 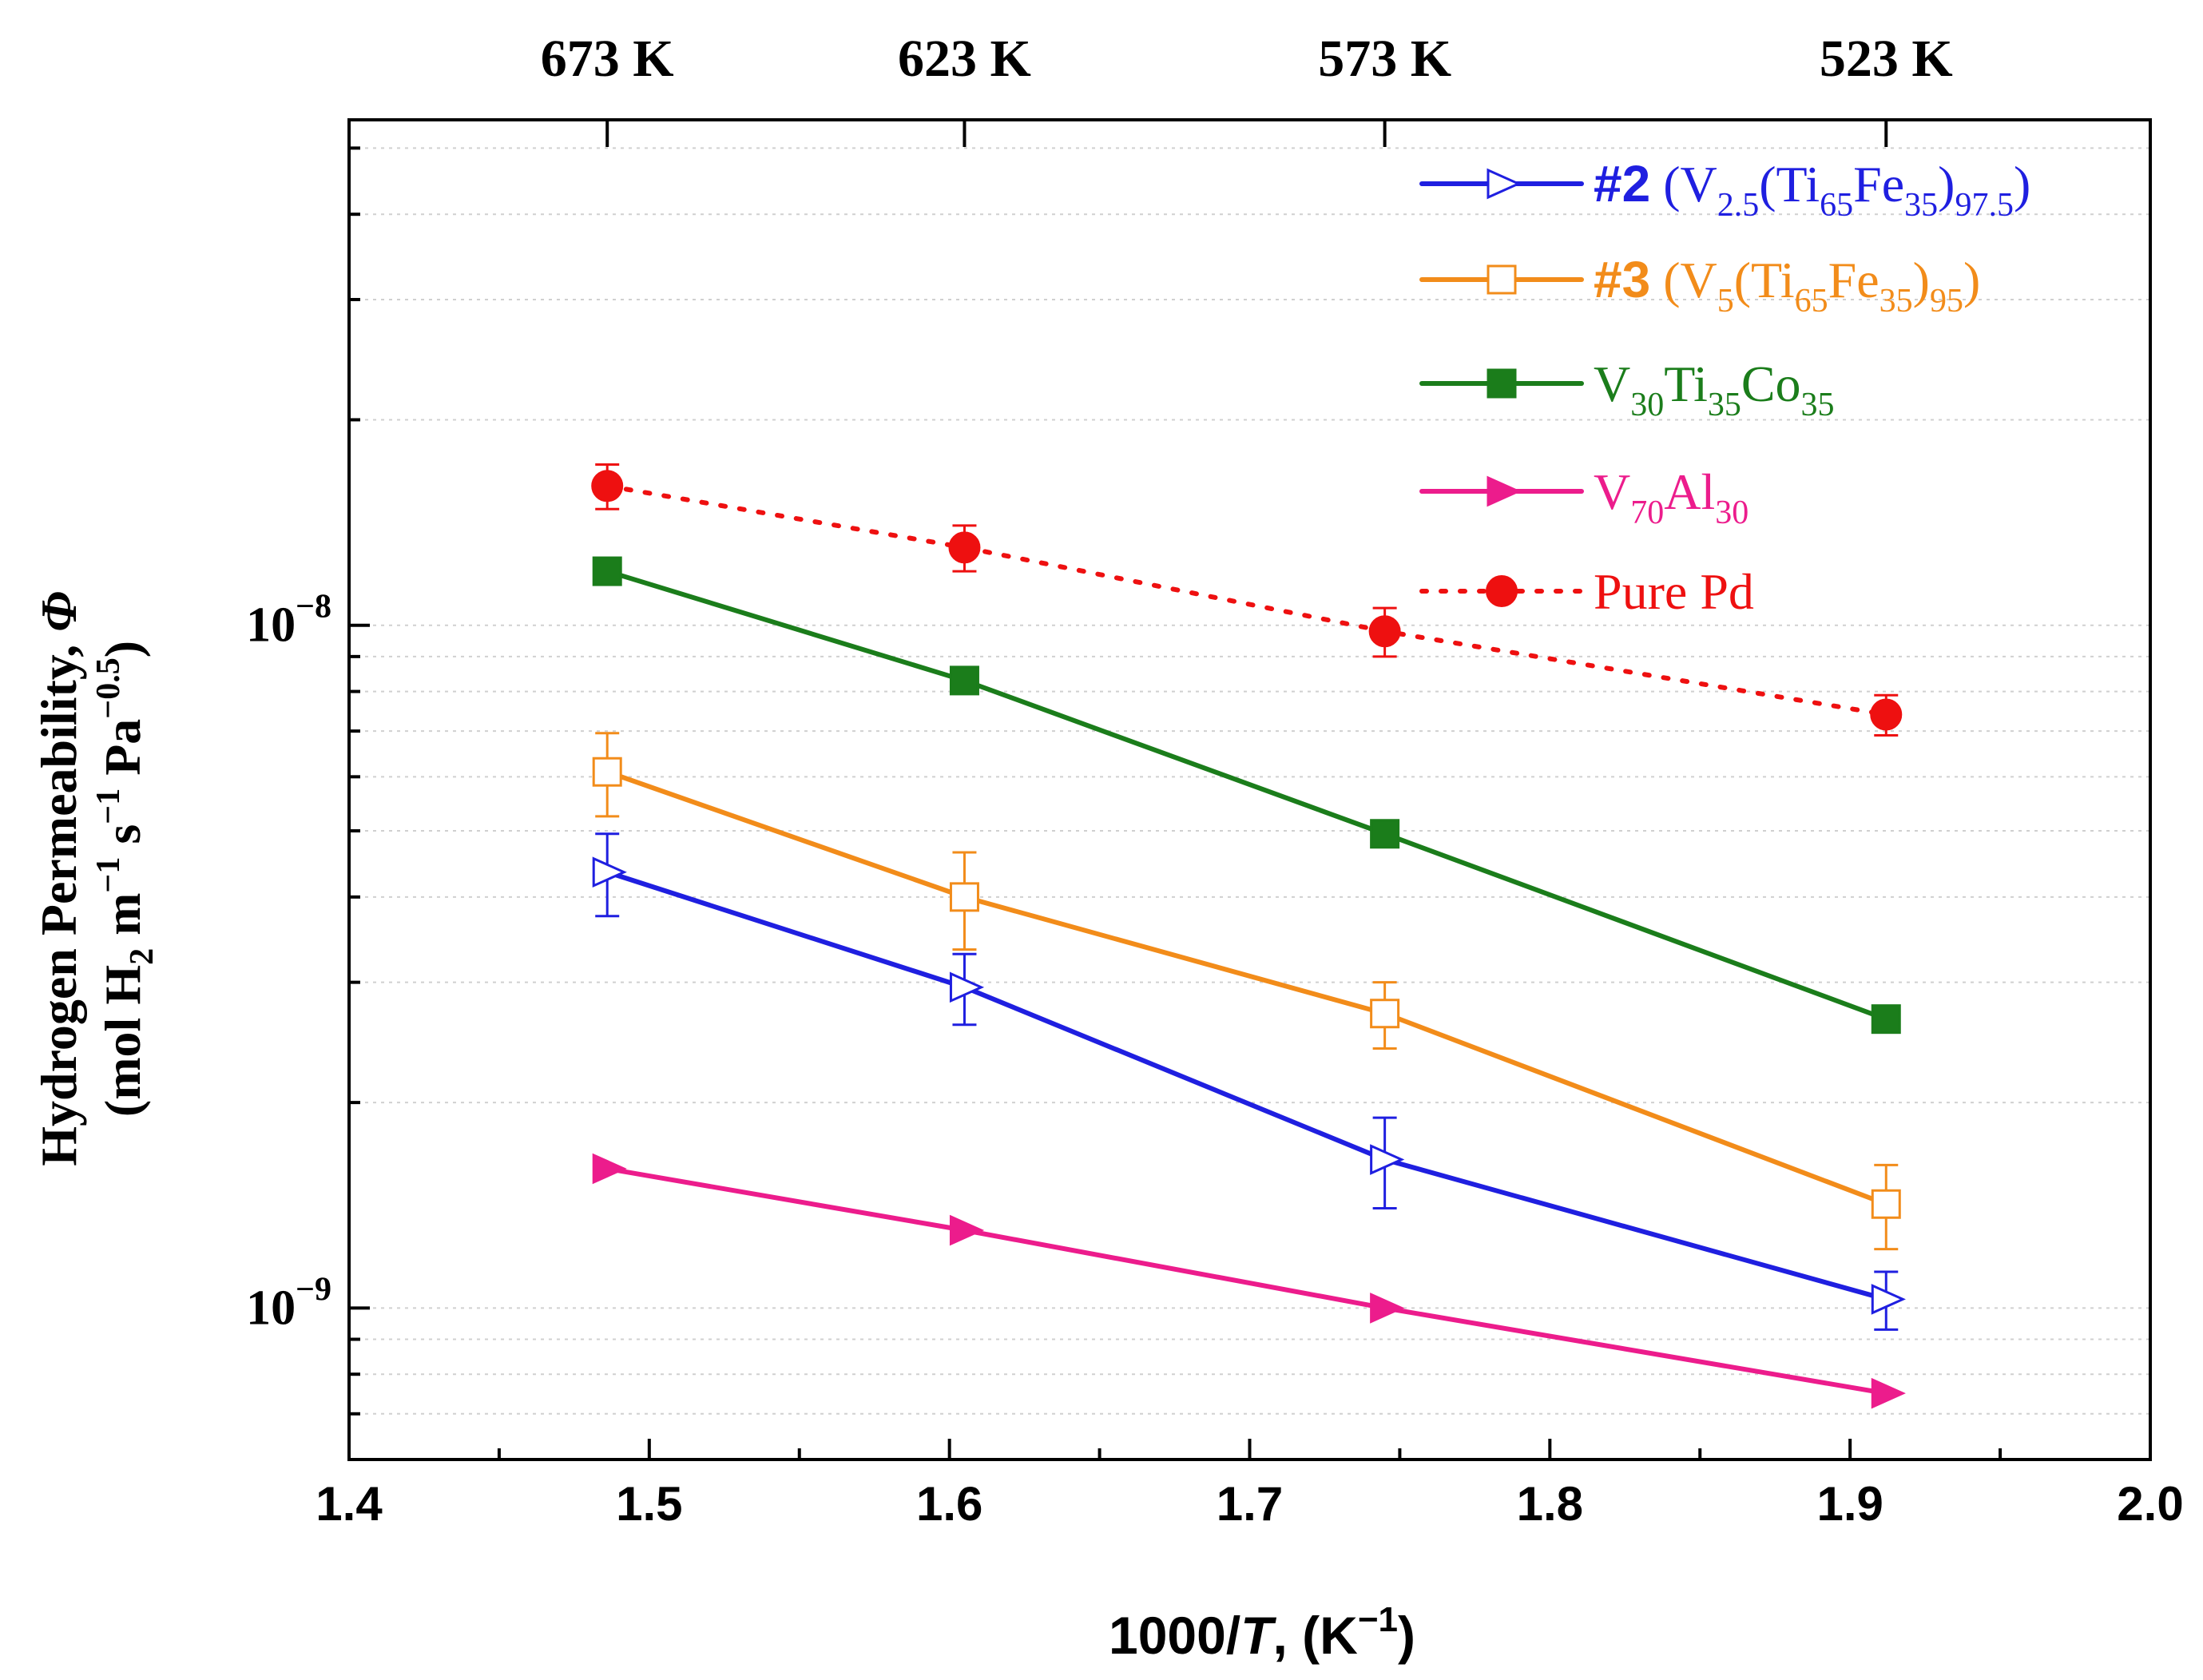 I want to click on x-tick-label: 1.6, so click(x=949, y=1504).